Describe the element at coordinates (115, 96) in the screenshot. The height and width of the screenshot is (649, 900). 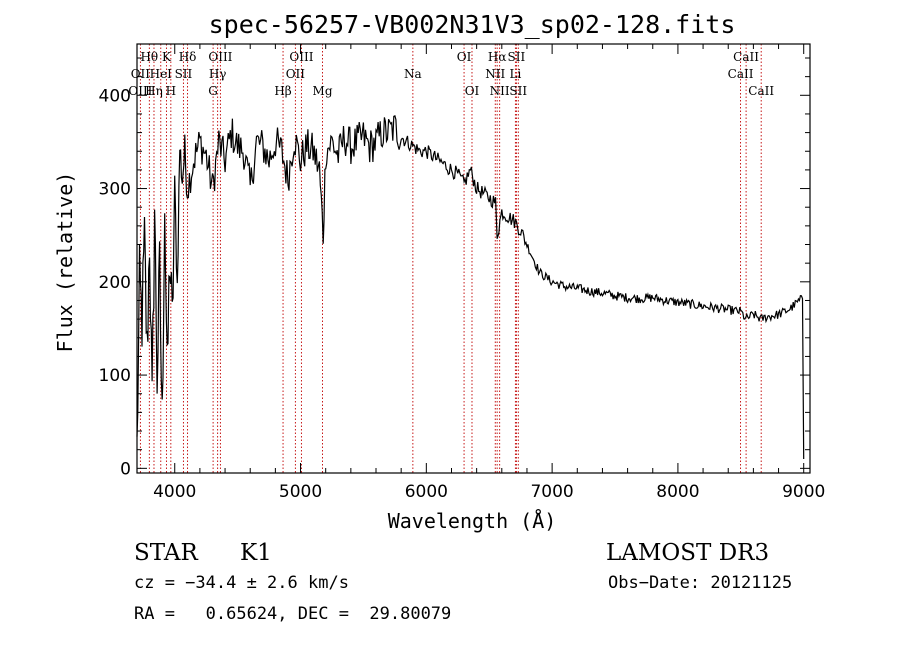
I see `y-tick-label: 400` at that location.